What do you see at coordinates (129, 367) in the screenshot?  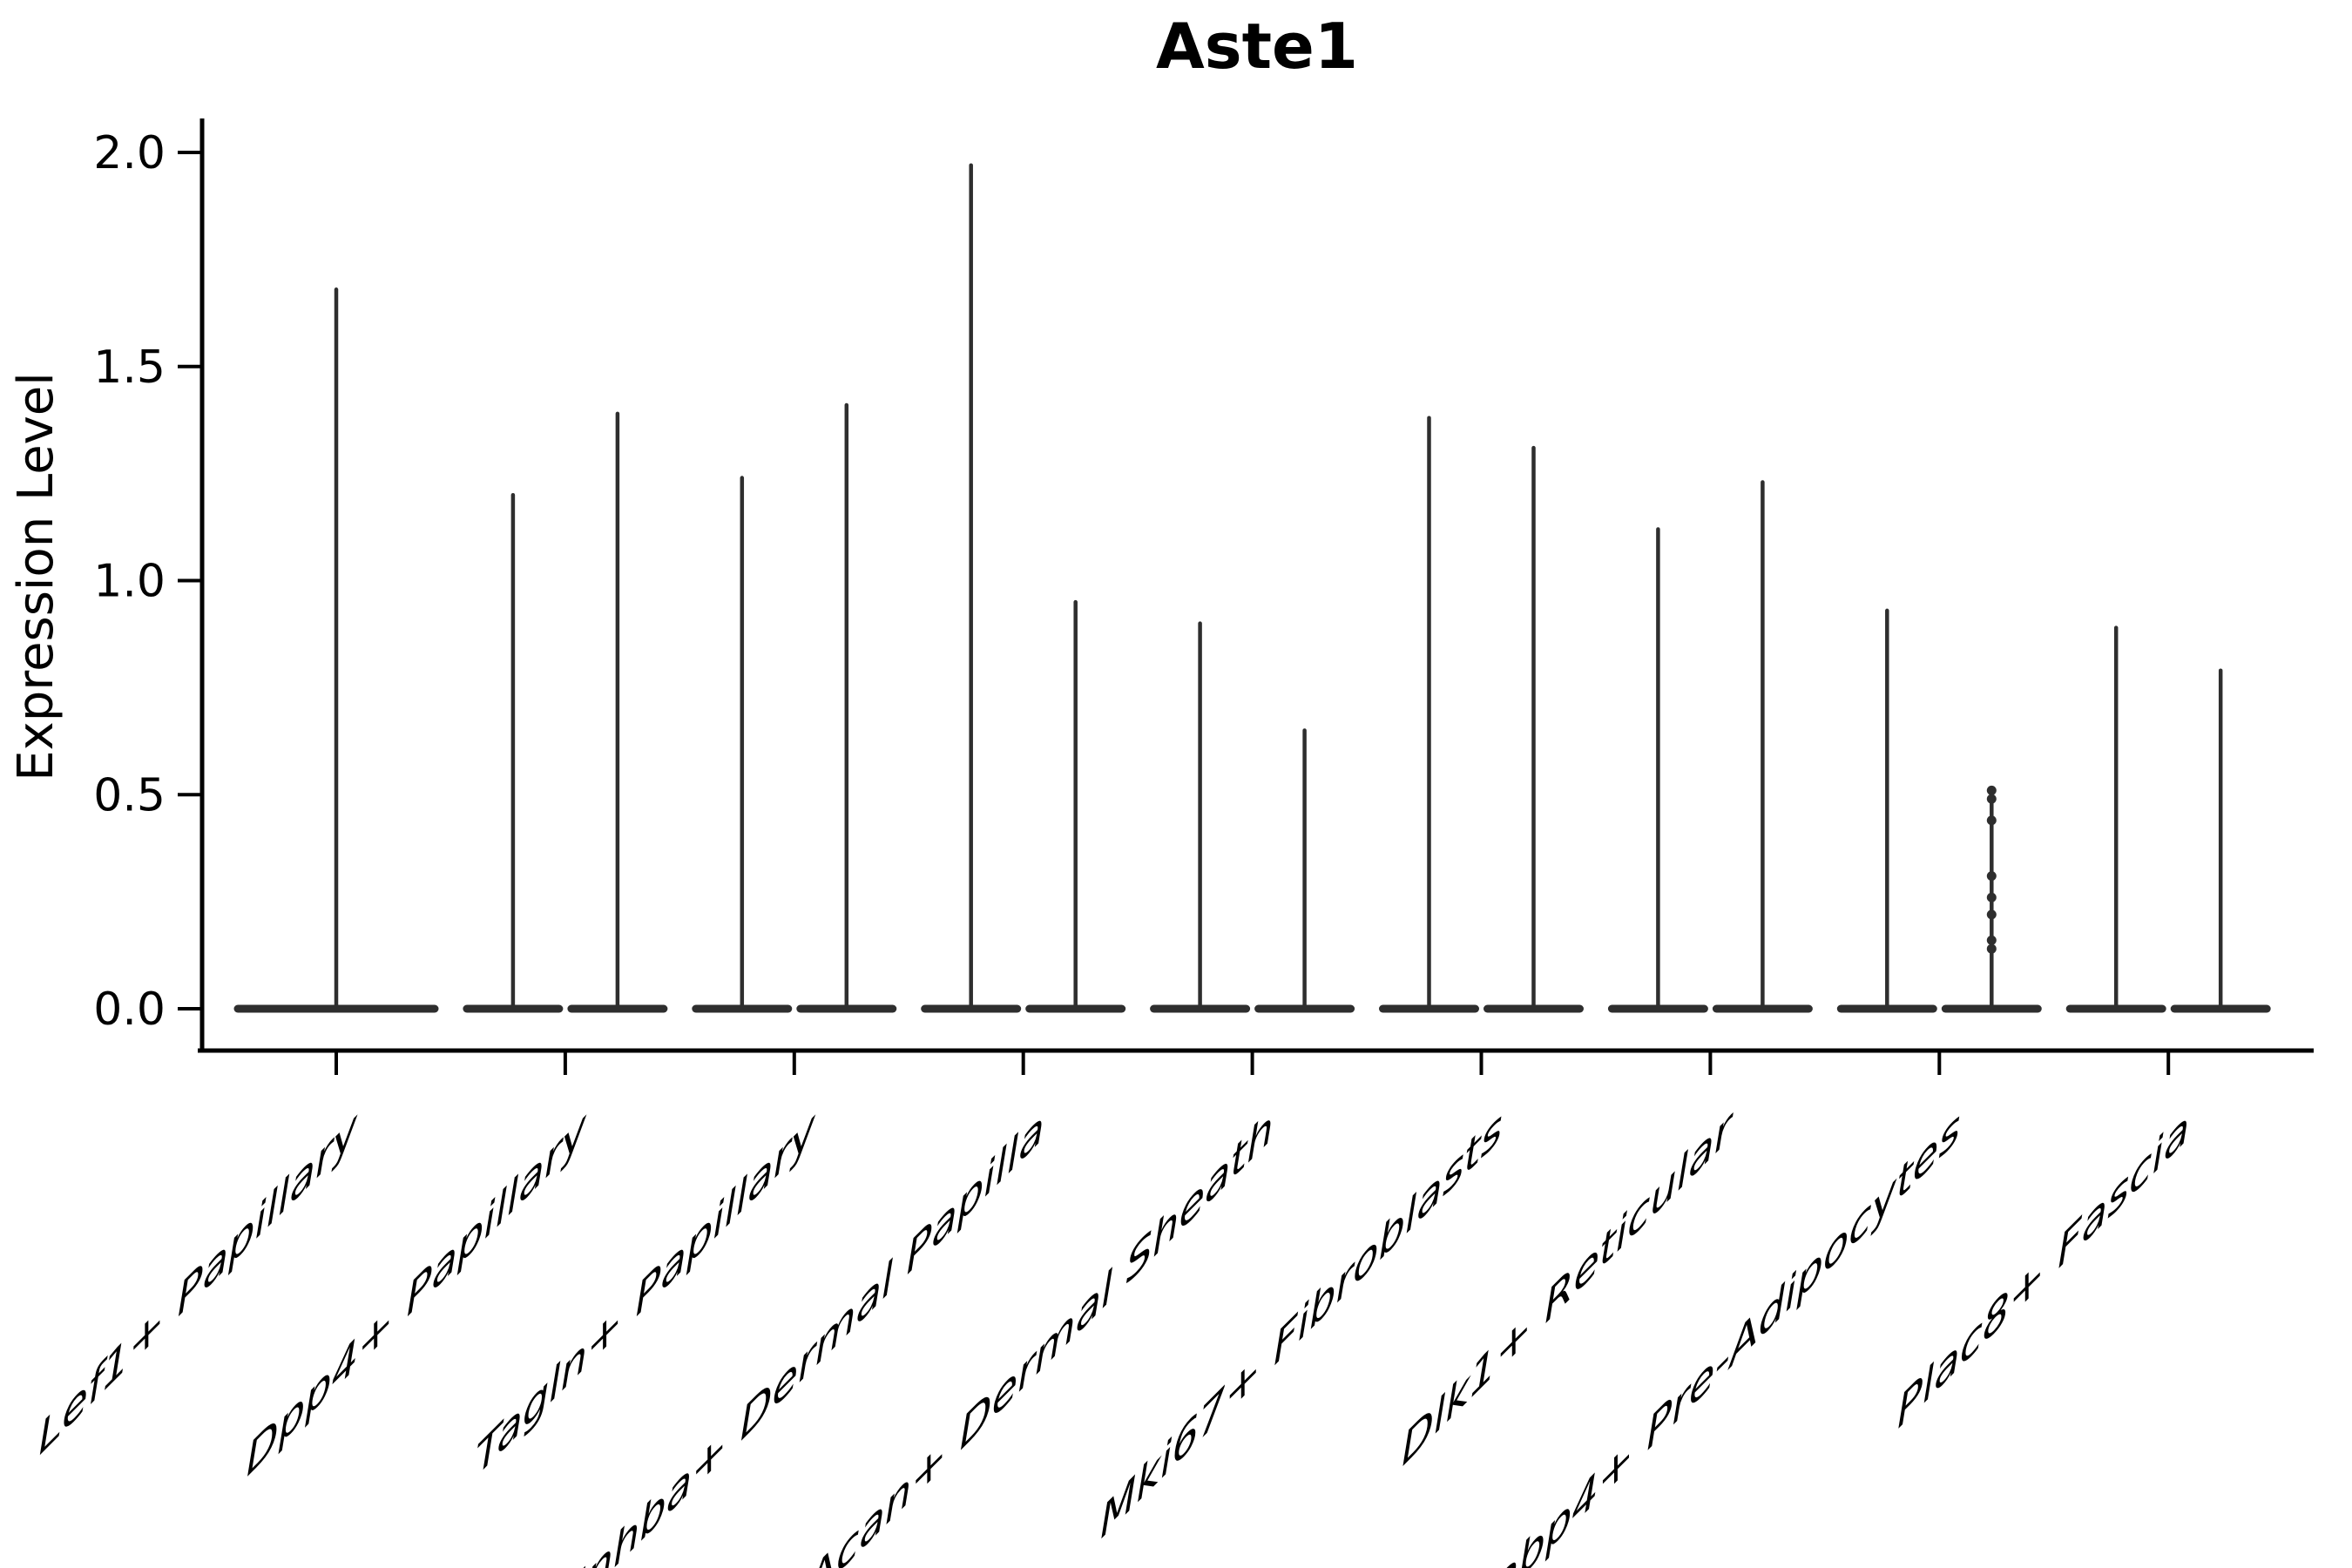 I see `y-tick-label: 1.5` at bounding box center [129, 367].